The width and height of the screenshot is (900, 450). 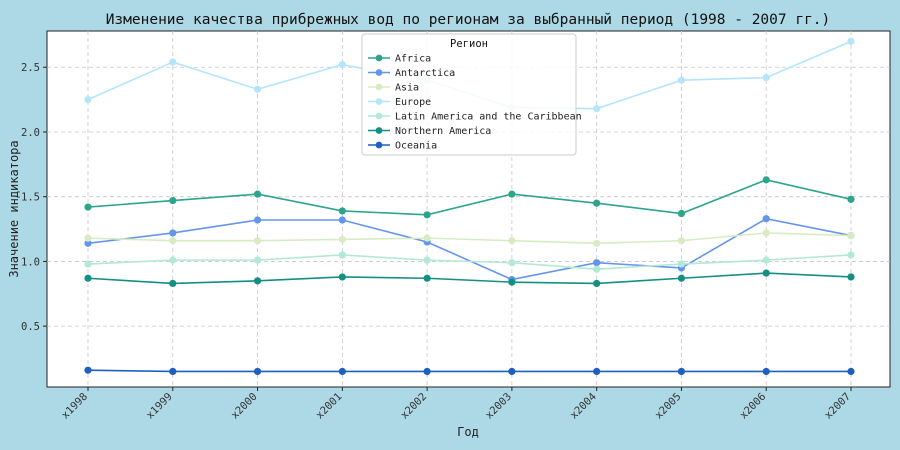 What do you see at coordinates (425, 73) in the screenshot?
I see `legend-label: Antarctica` at bounding box center [425, 73].